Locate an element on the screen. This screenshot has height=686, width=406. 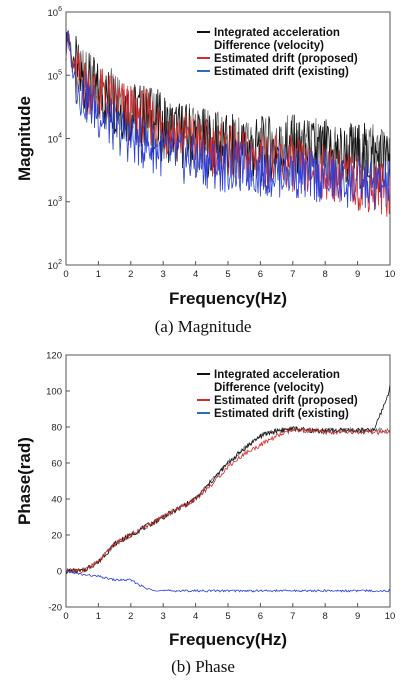
y-tick-label: 104 is located at coordinates (55, 139).